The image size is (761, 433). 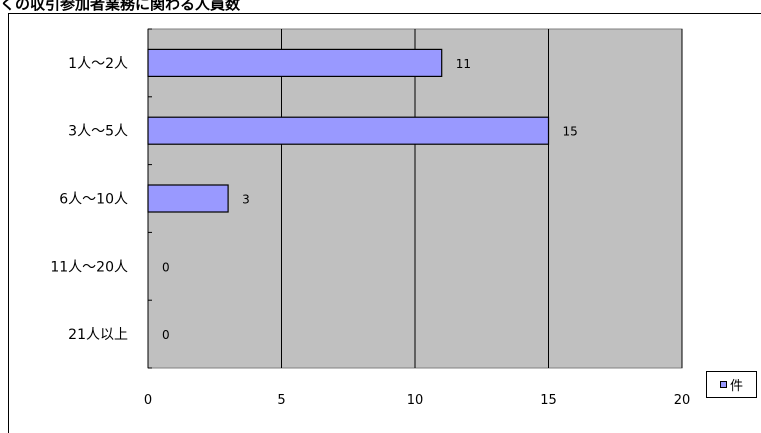 I want to click on category-label: 11人～20人, so click(x=89, y=267).